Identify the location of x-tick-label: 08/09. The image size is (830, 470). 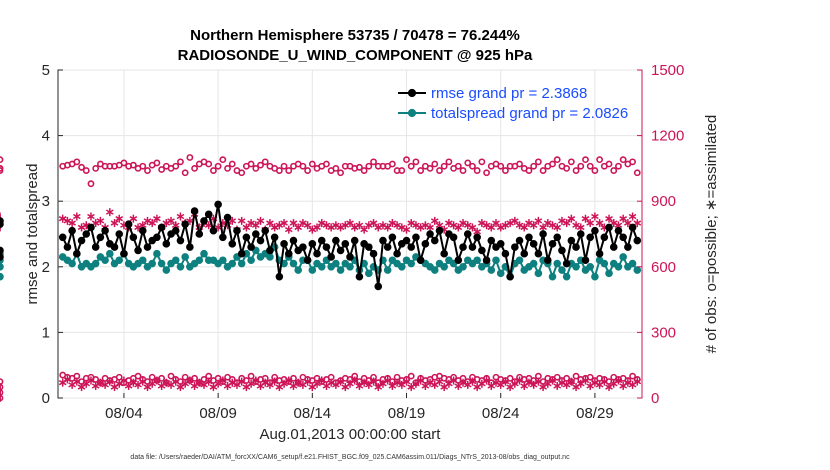
(218, 413).